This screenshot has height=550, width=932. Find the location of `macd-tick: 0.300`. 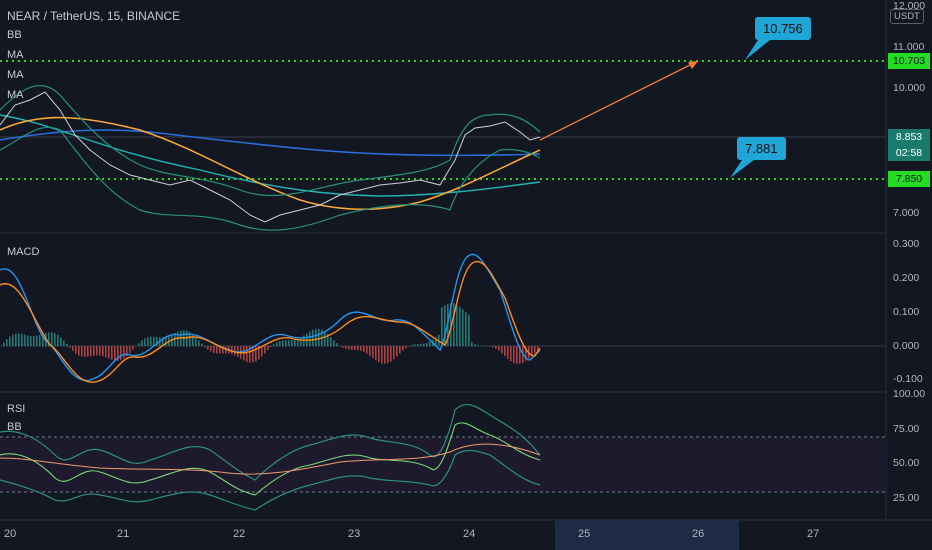

macd-tick: 0.300 is located at coordinates (906, 244).